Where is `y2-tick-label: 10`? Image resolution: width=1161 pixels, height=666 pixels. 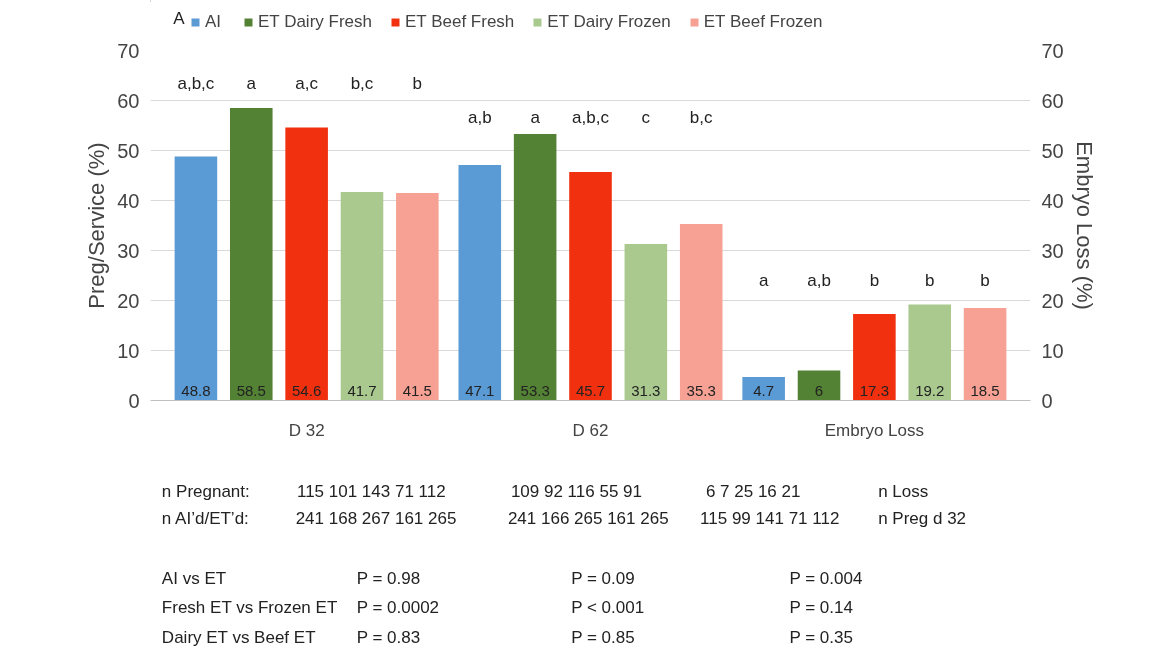 y2-tick-label: 10 is located at coordinates (1052, 350).